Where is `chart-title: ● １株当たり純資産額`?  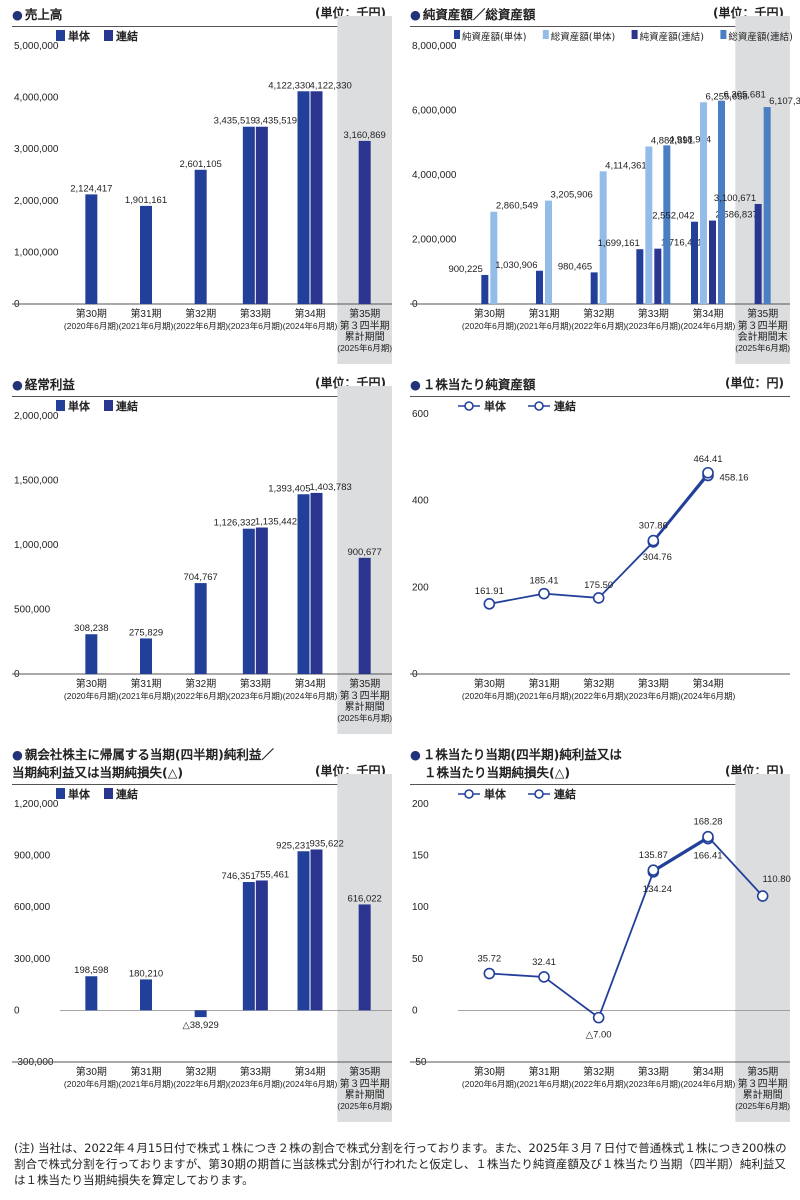 chart-title: ● １株当たり純資産額 is located at coordinates (473, 384).